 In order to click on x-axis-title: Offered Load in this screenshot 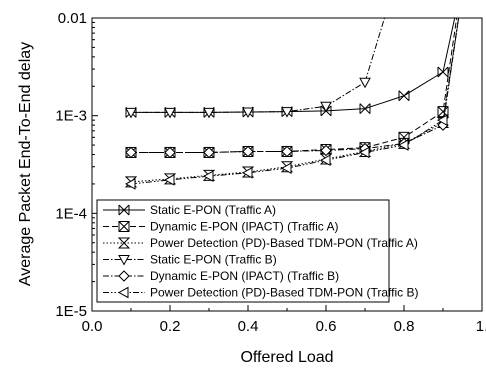, I will do `click(286, 357)`.